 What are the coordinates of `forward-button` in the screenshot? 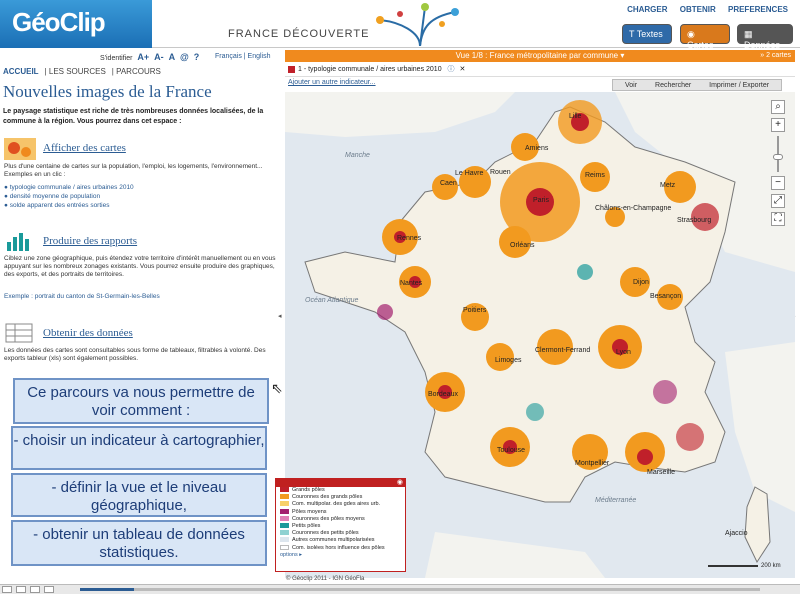 It's located at (35, 589).